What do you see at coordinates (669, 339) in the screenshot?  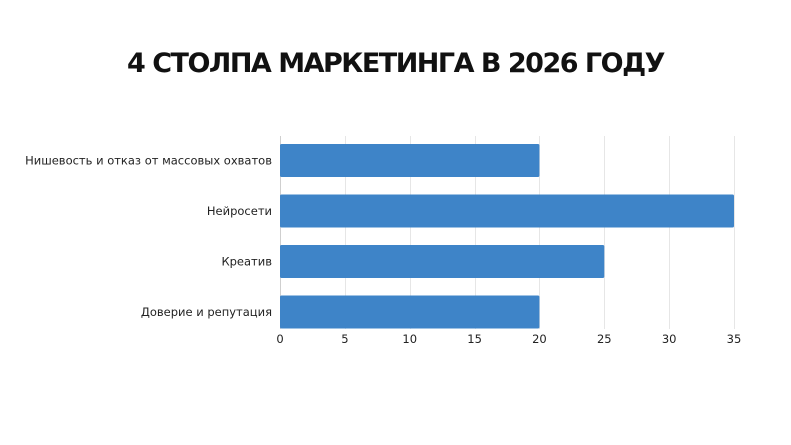 I see `x-tick-label: 30` at bounding box center [669, 339].